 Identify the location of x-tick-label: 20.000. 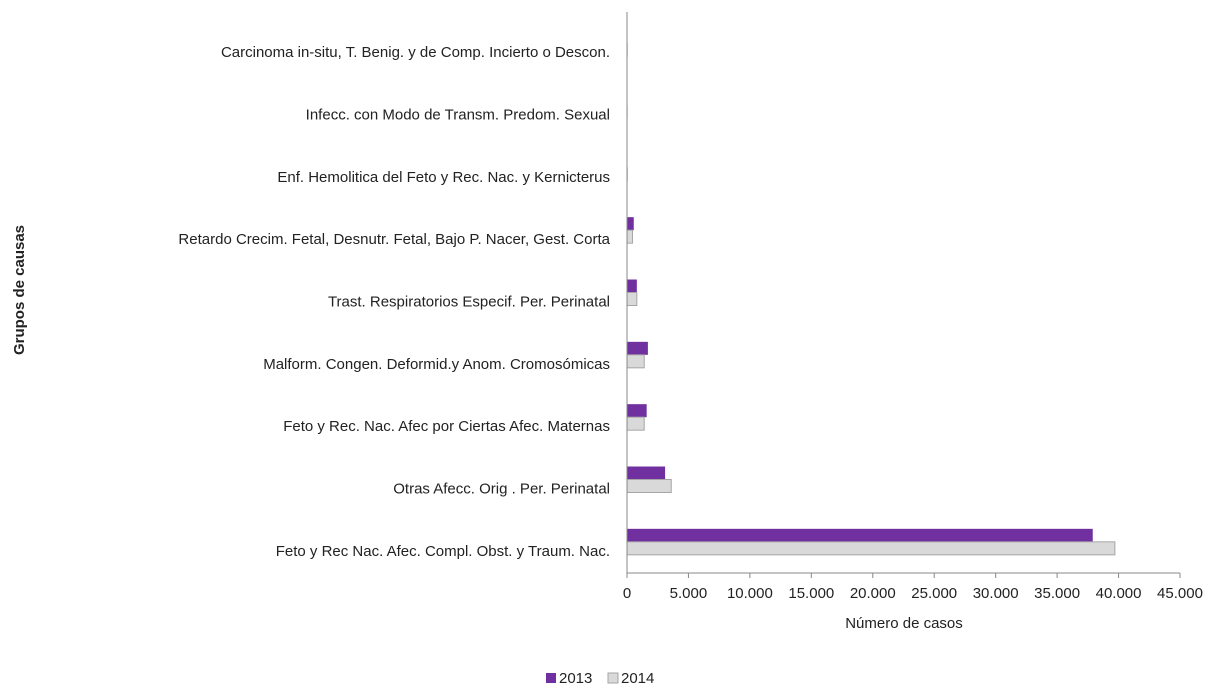
(873, 593).